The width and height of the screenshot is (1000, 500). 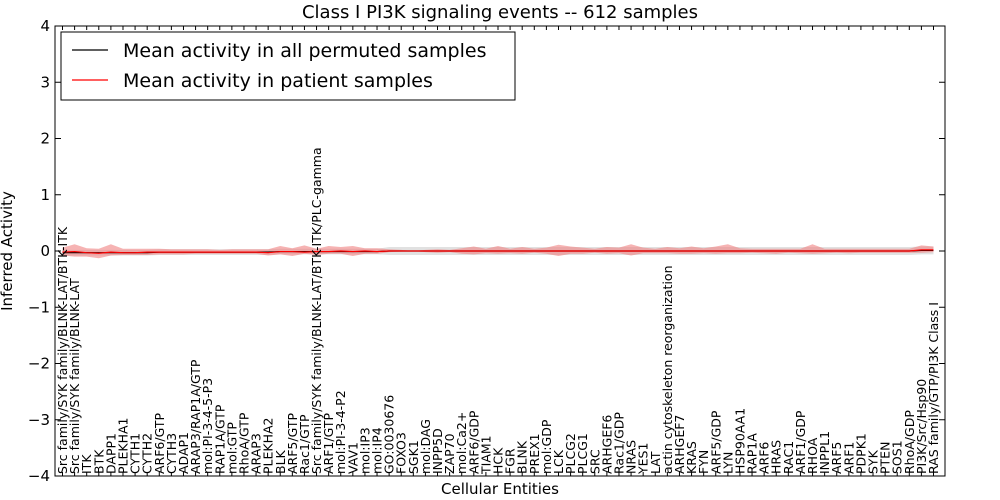 I want to click on x-tick-label: ADAP1, so click(x=183, y=453).